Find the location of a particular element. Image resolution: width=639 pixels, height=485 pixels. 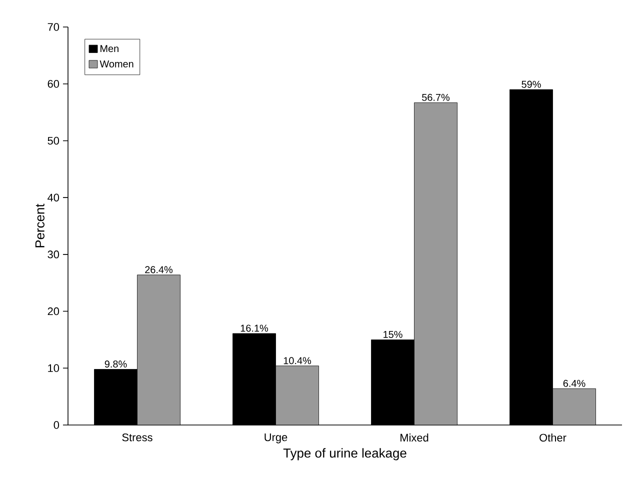

x-axis-title: Type of urine leakage is located at coordinates (344, 454).